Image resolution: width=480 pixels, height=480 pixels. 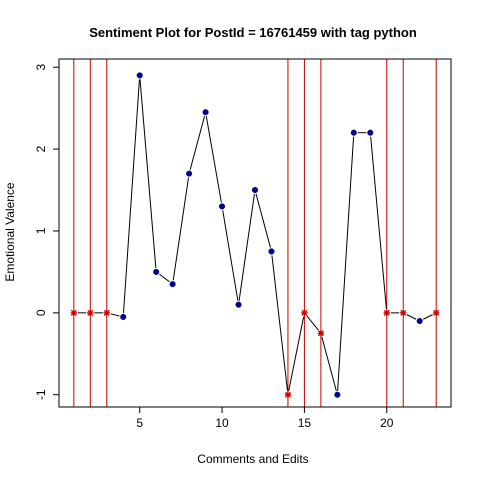 What do you see at coordinates (305, 423) in the screenshot?
I see `x-tick-label-15: 15` at bounding box center [305, 423].